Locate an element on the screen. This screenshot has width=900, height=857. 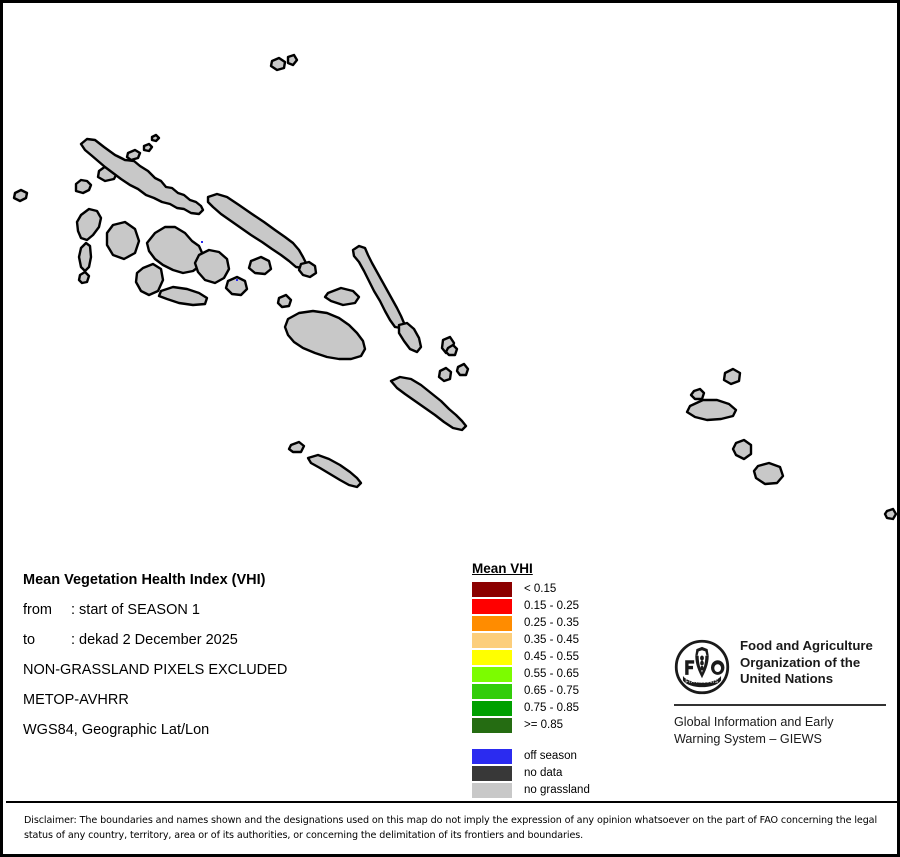
island-savo is located at coordinates (284, 301).